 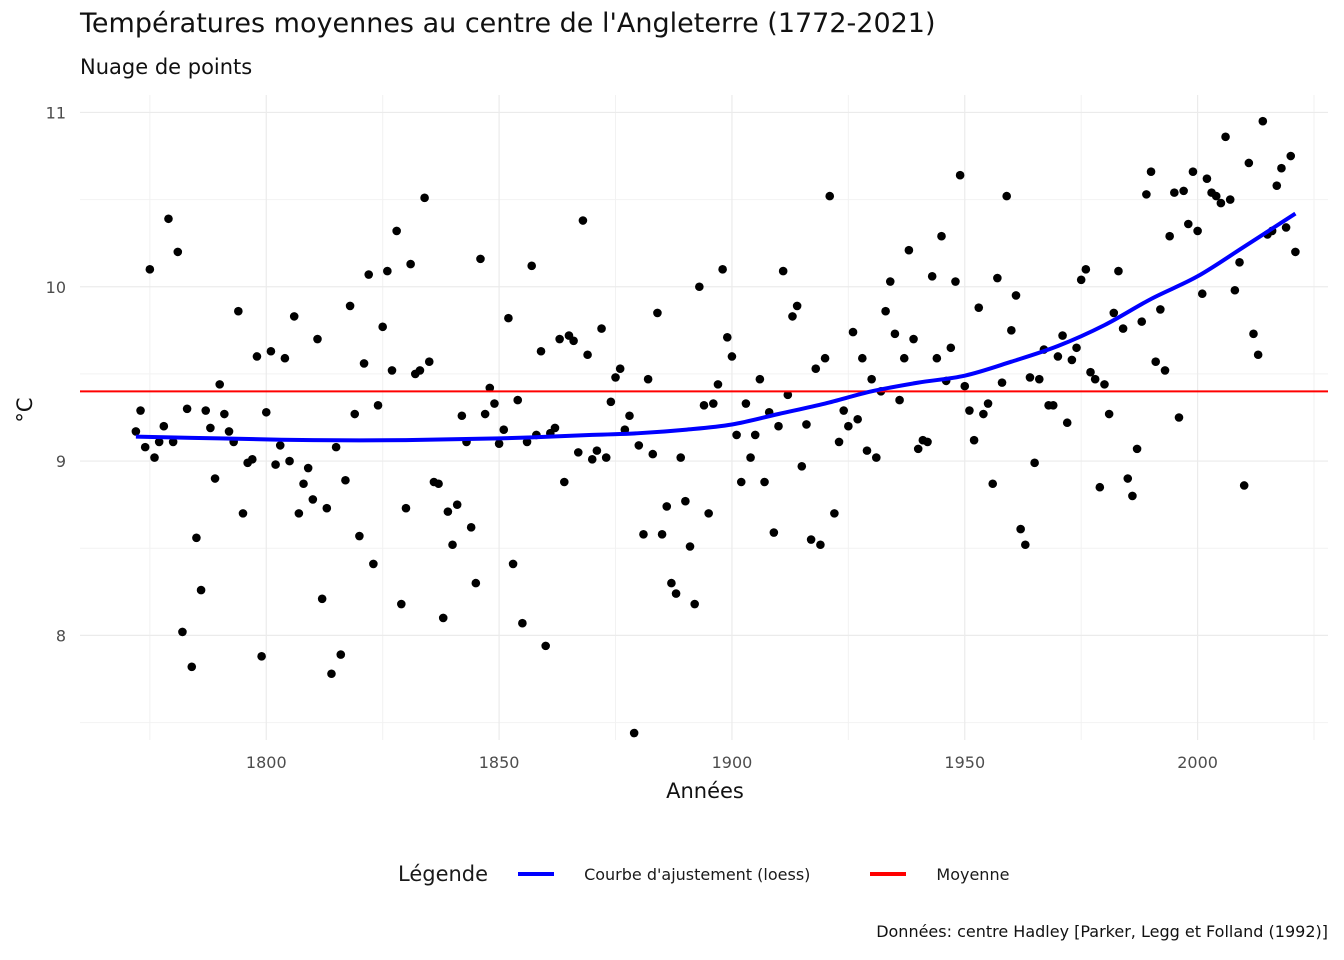 What do you see at coordinates (536, 874) in the screenshot?
I see `legend-key-loess` at bounding box center [536, 874].